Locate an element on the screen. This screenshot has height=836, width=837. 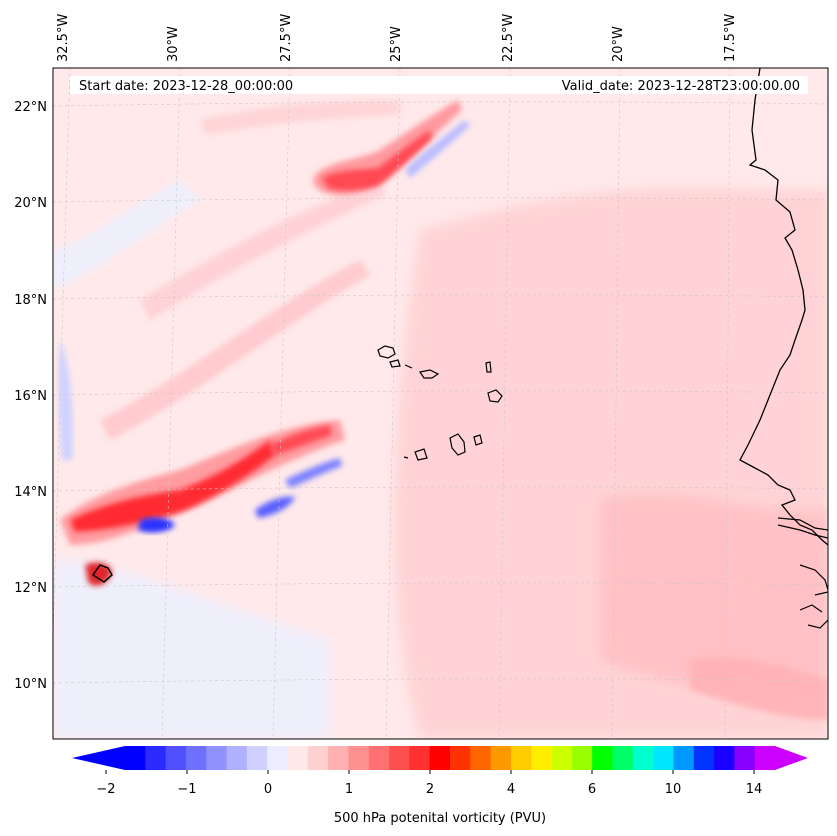
colorbar-over-arrow is located at coordinates (791, 758).